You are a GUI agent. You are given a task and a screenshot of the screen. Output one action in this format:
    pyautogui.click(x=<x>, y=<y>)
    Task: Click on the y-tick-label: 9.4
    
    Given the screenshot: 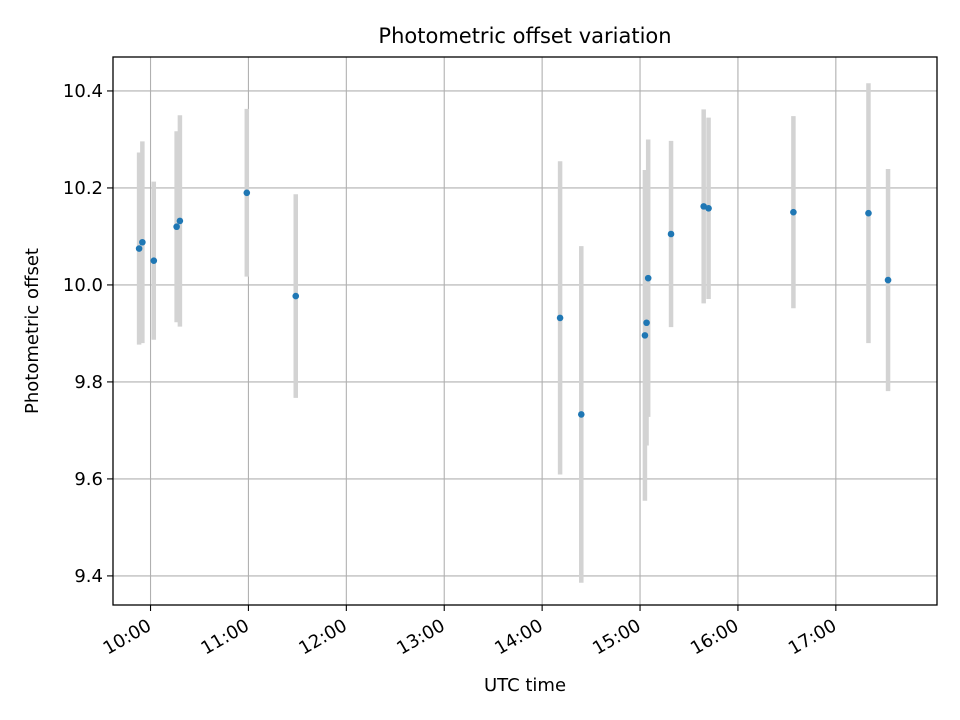 What is the action you would take?
    pyautogui.click(x=88, y=576)
    